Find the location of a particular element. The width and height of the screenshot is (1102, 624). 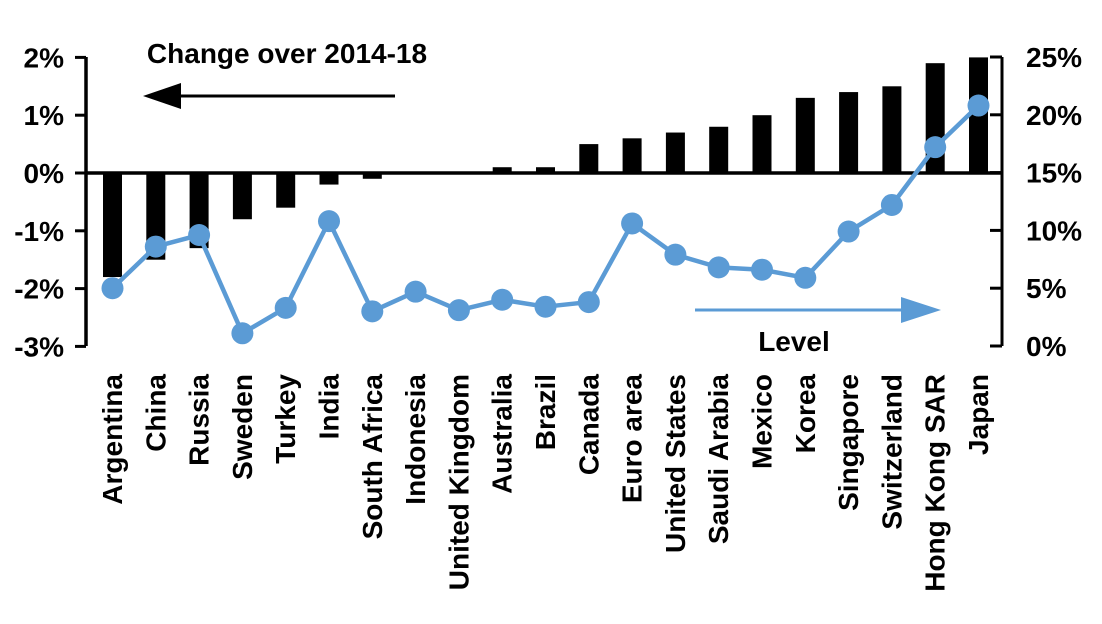

right-axis-tick-label: 0% is located at coordinates (1046, 346).